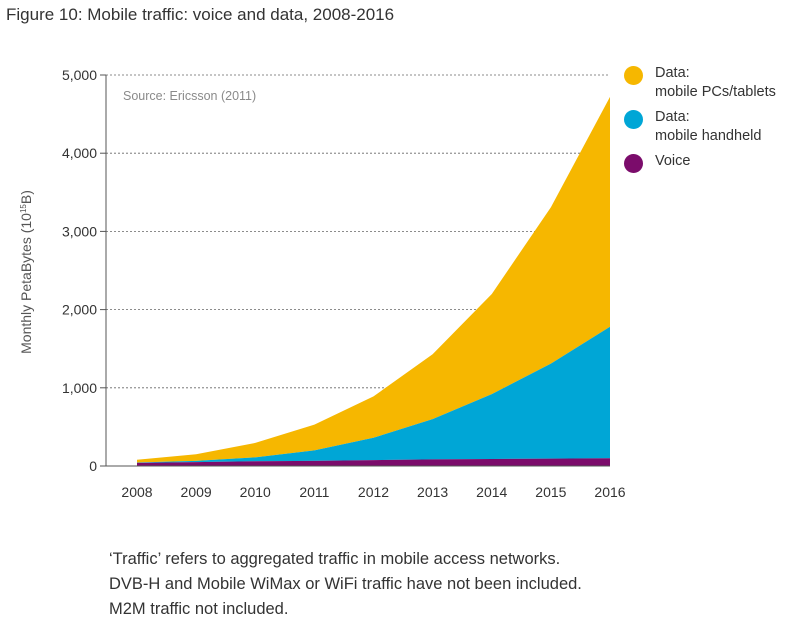 The width and height of the screenshot is (810, 628). I want to click on y-axis-label-tail: B), so click(26, 197).